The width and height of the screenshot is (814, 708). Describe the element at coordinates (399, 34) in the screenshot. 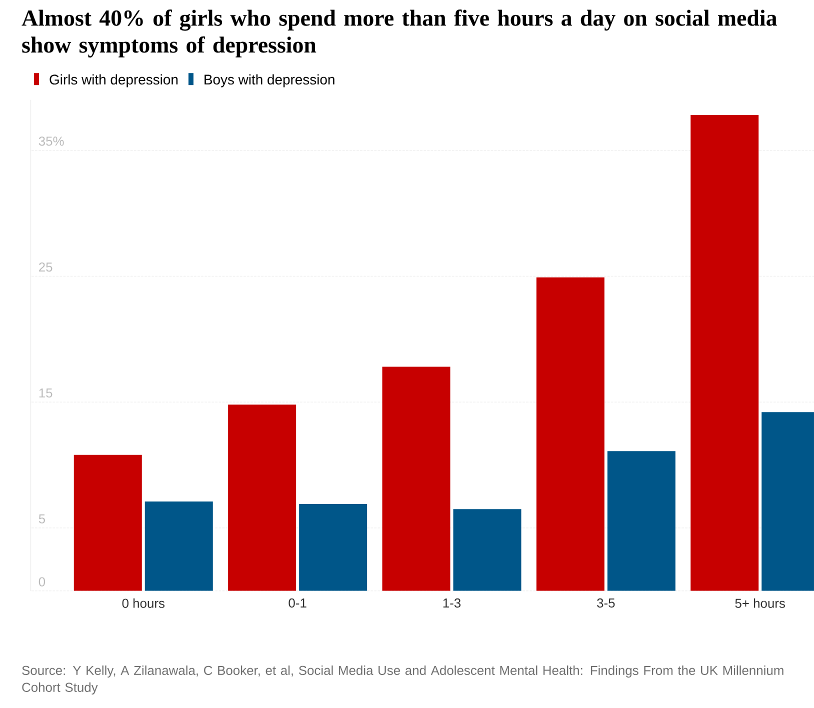

I see `chart-title: Almost 40% of girls who spend more than five hours a day on social media show symptoms of depression` at that location.